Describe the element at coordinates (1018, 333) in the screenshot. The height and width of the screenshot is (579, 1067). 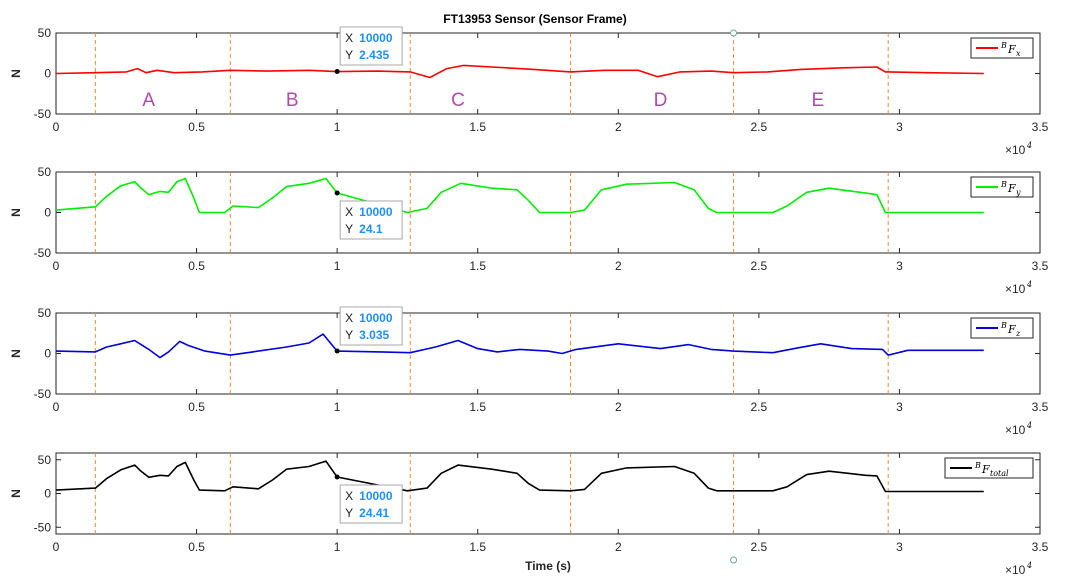
I see `legend-sub: z` at that location.